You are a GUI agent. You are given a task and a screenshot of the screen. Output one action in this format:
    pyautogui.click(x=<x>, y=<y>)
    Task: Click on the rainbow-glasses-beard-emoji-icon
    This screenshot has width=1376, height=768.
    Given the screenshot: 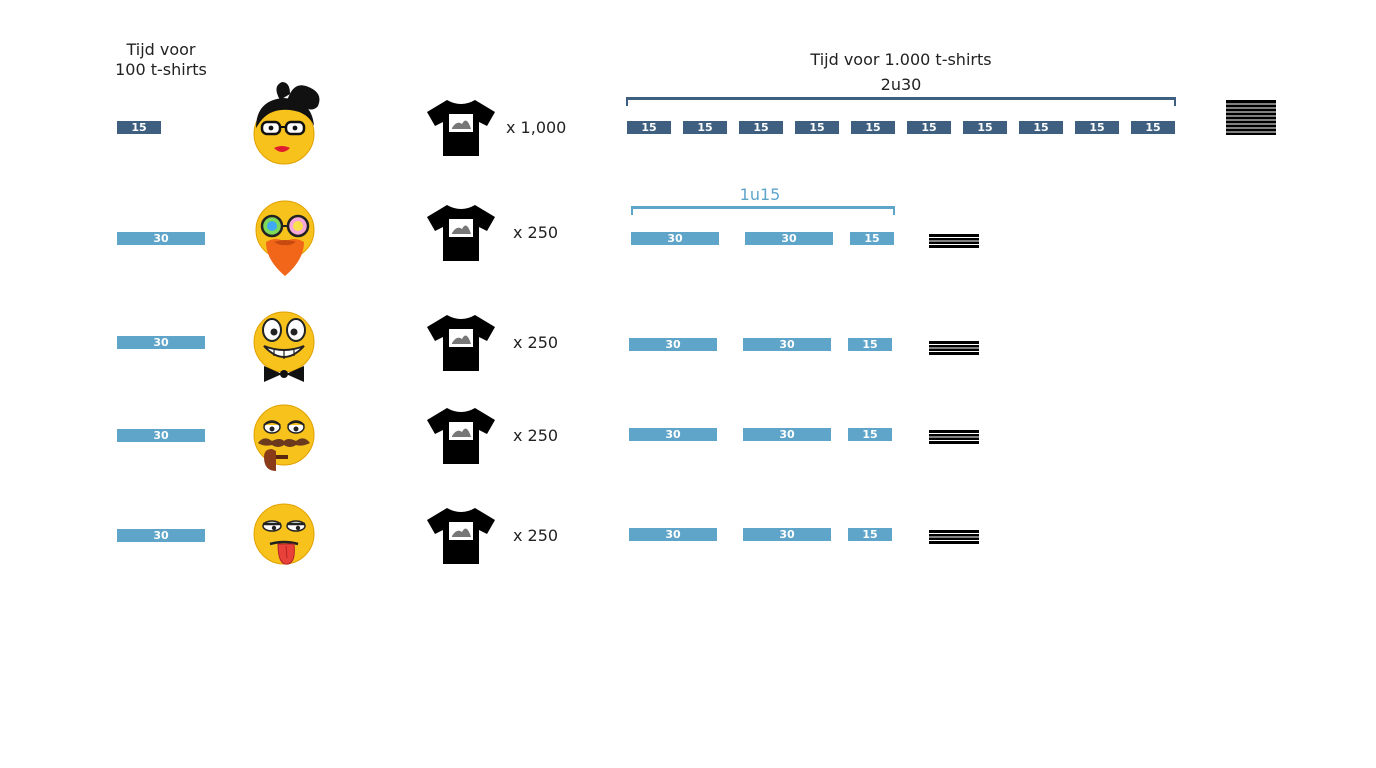 What is the action you would take?
    pyautogui.click(x=285, y=238)
    